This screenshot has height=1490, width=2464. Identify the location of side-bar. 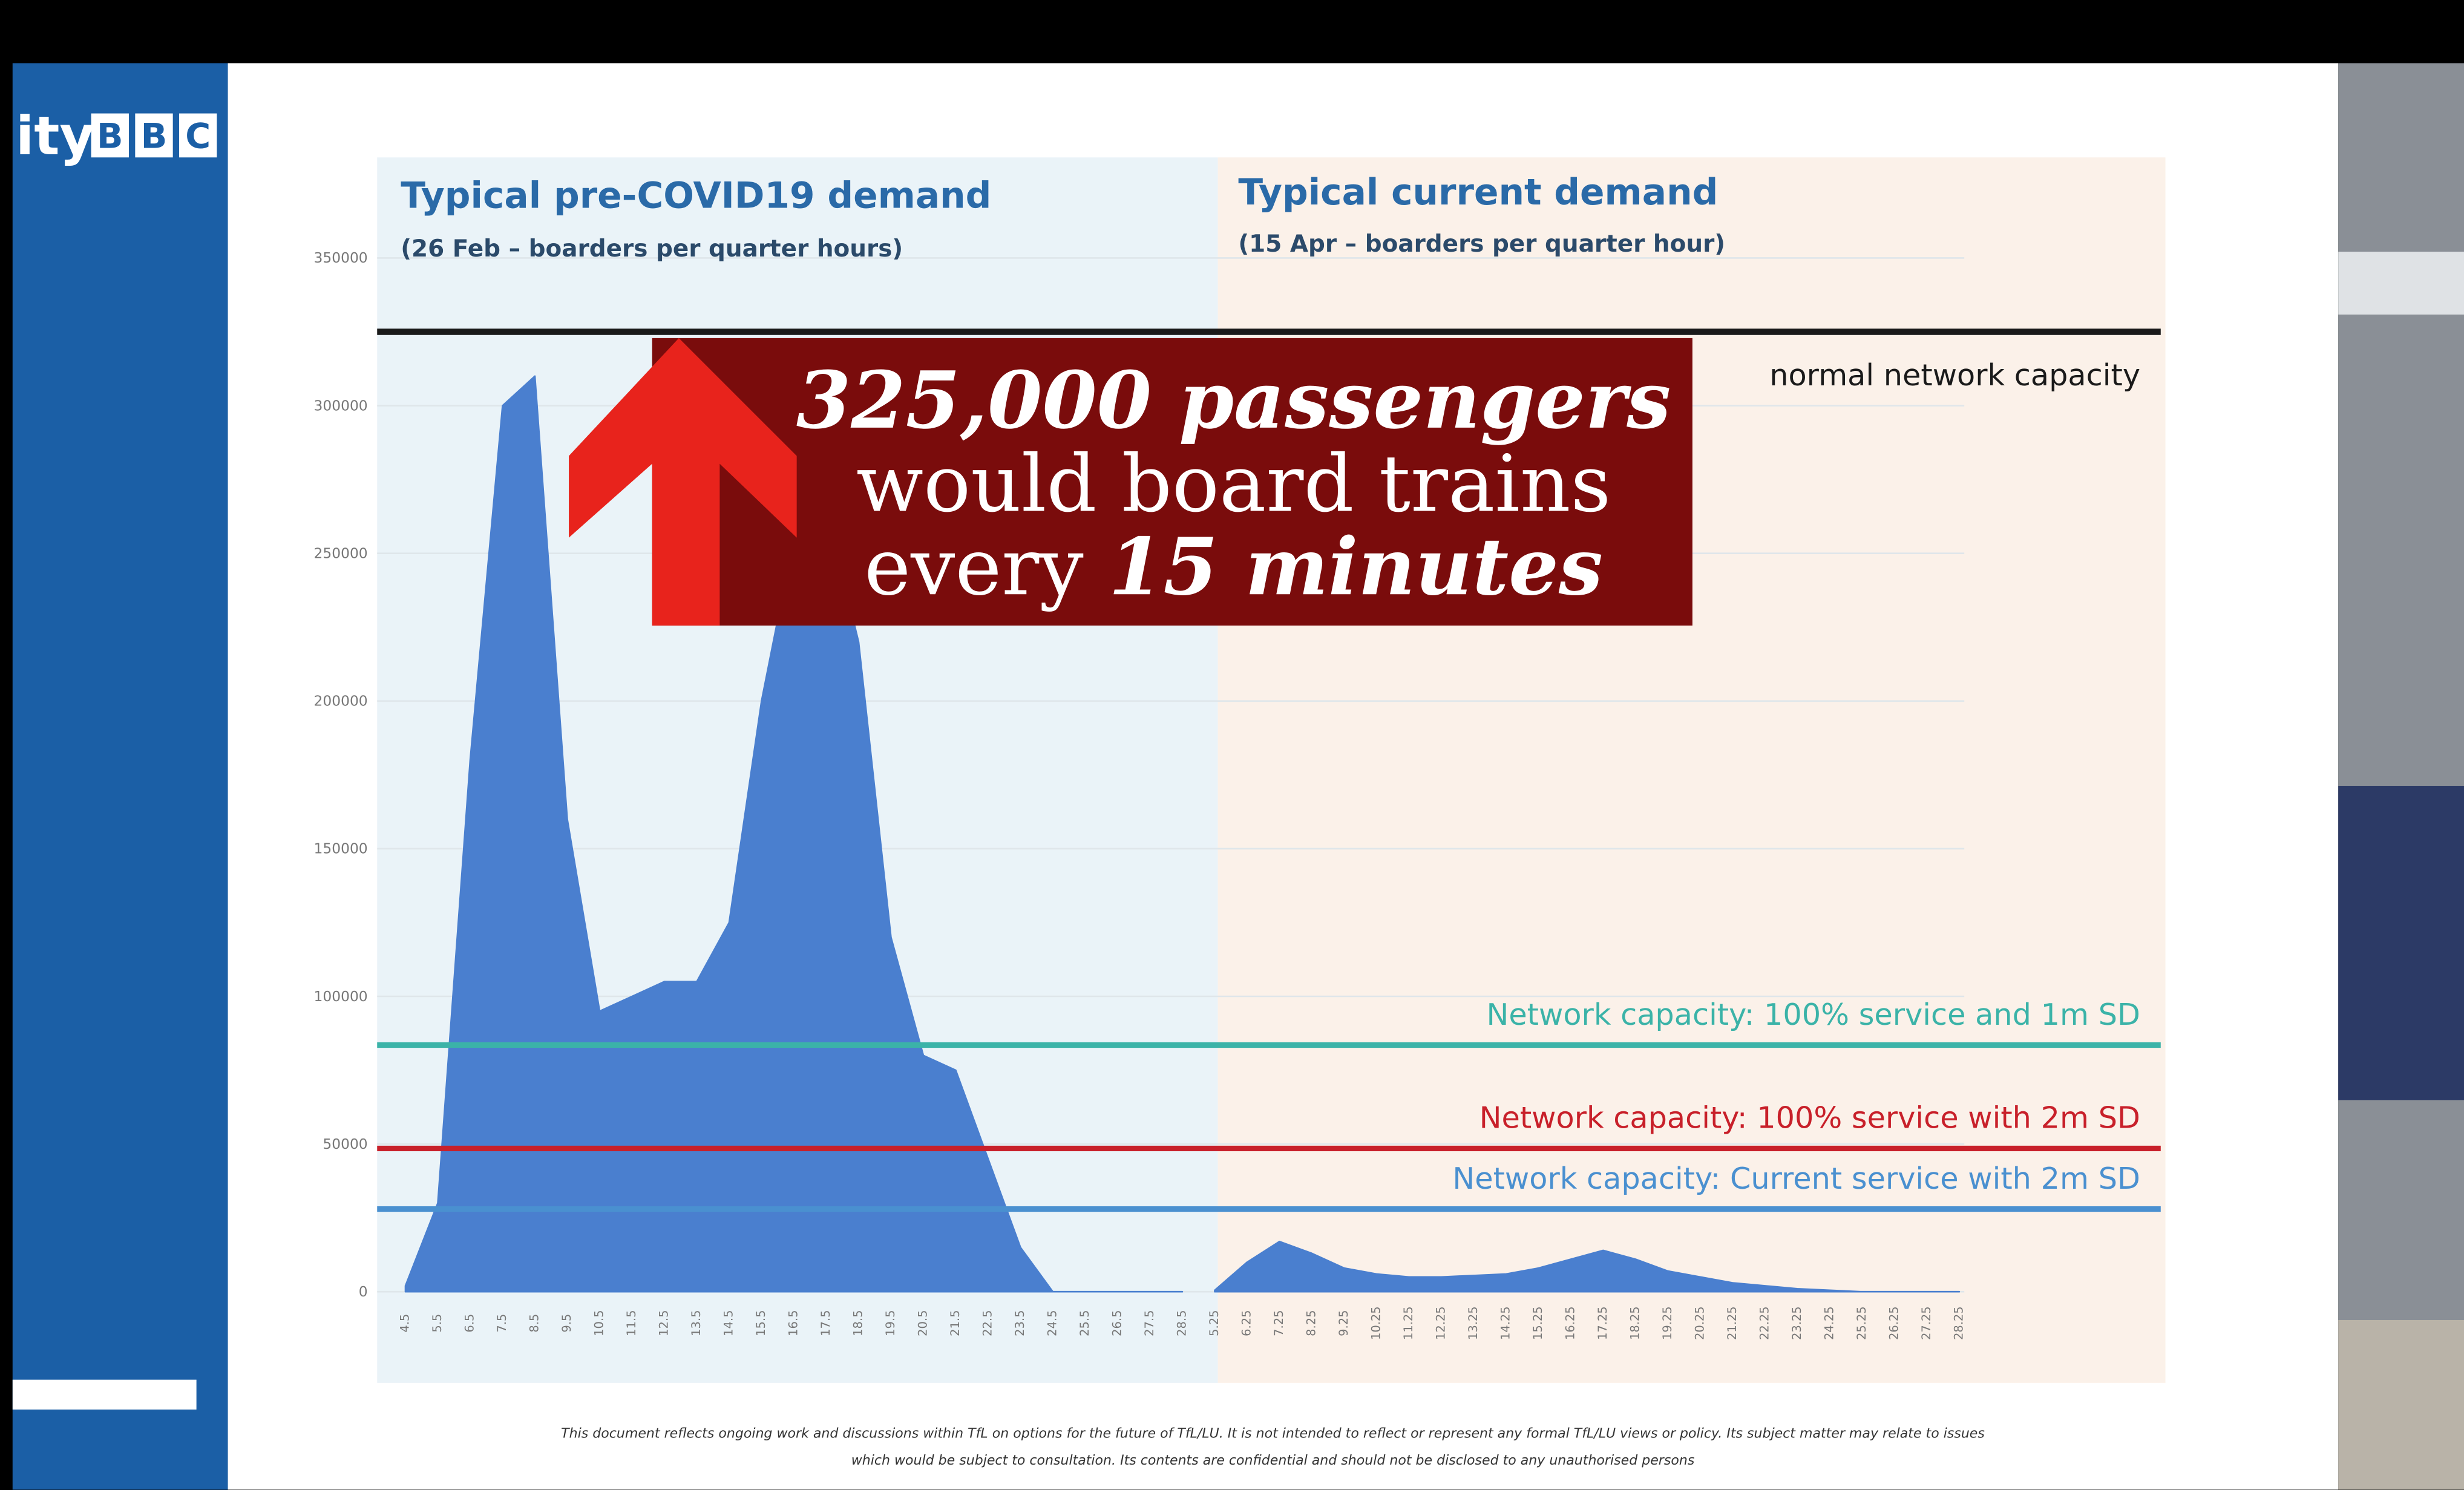
(105, 1394).